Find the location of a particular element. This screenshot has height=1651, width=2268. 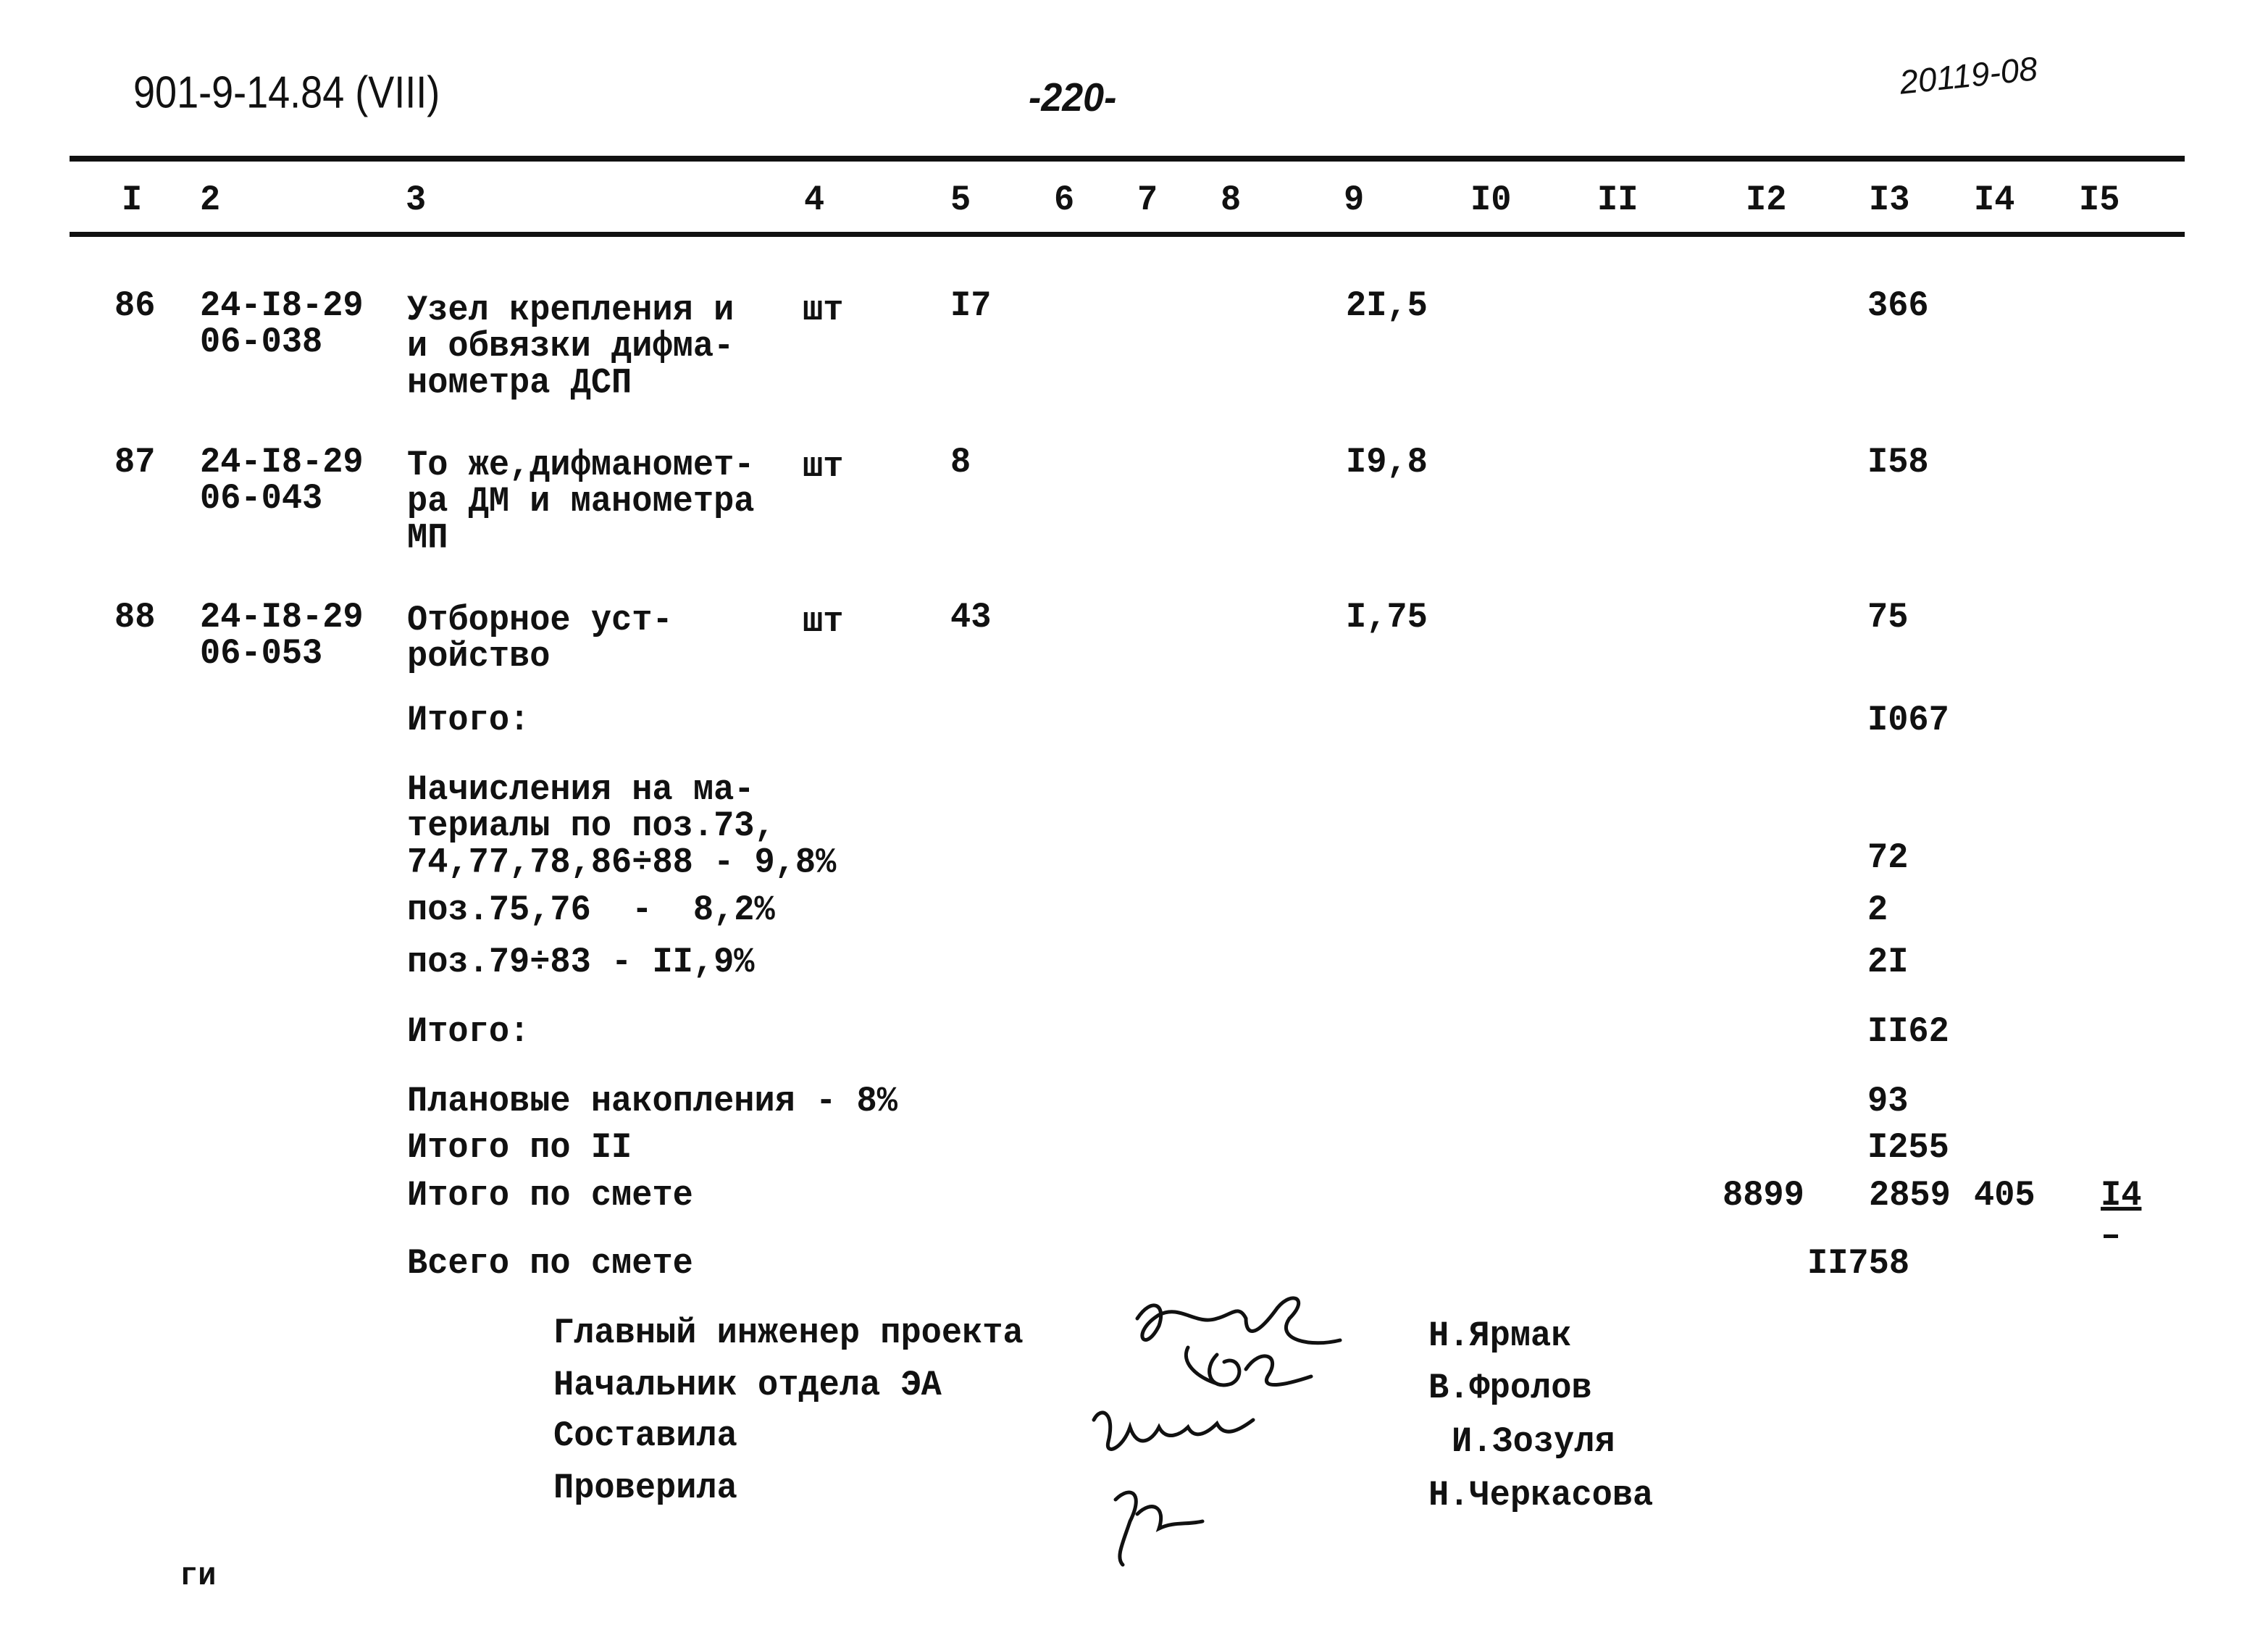

column-header: 5 is located at coordinates (961, 200).